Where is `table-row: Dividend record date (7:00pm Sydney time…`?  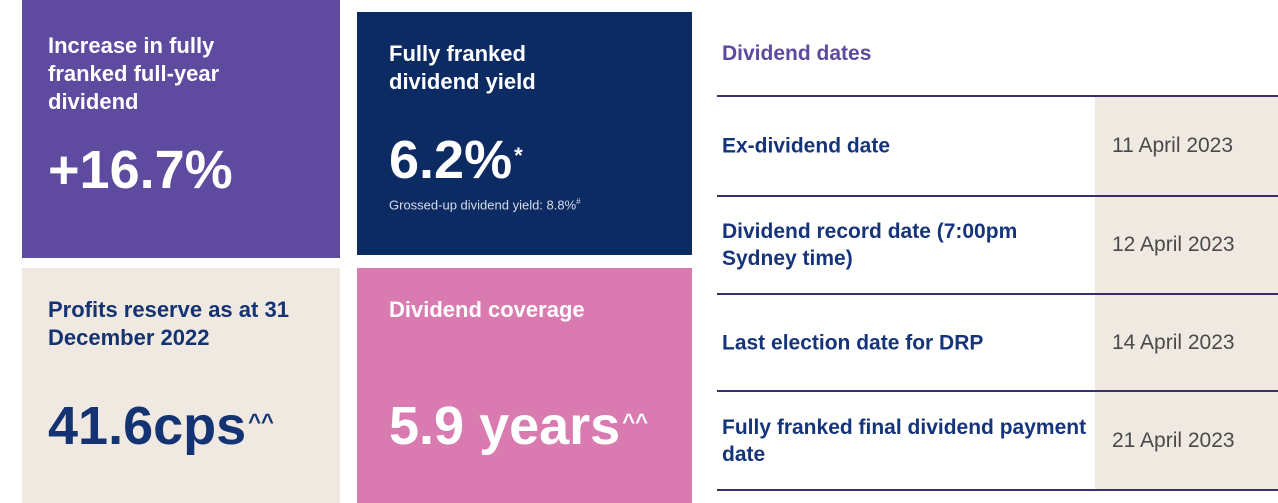
table-row: Dividend record date (7:00pm Sydney time… is located at coordinates (997, 244).